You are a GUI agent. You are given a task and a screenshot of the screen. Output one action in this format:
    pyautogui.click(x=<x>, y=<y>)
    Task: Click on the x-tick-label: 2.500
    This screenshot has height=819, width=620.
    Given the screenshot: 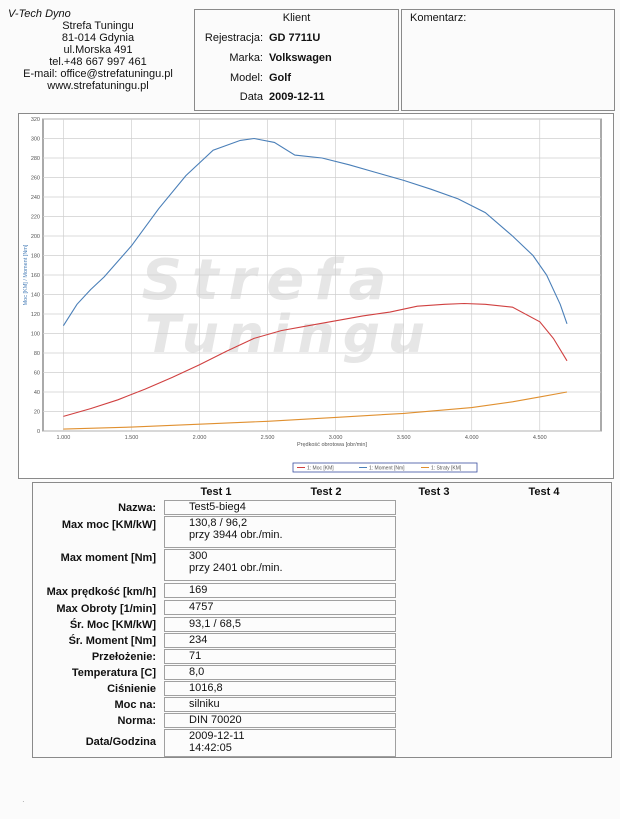 What is the action you would take?
    pyautogui.click(x=268, y=438)
    